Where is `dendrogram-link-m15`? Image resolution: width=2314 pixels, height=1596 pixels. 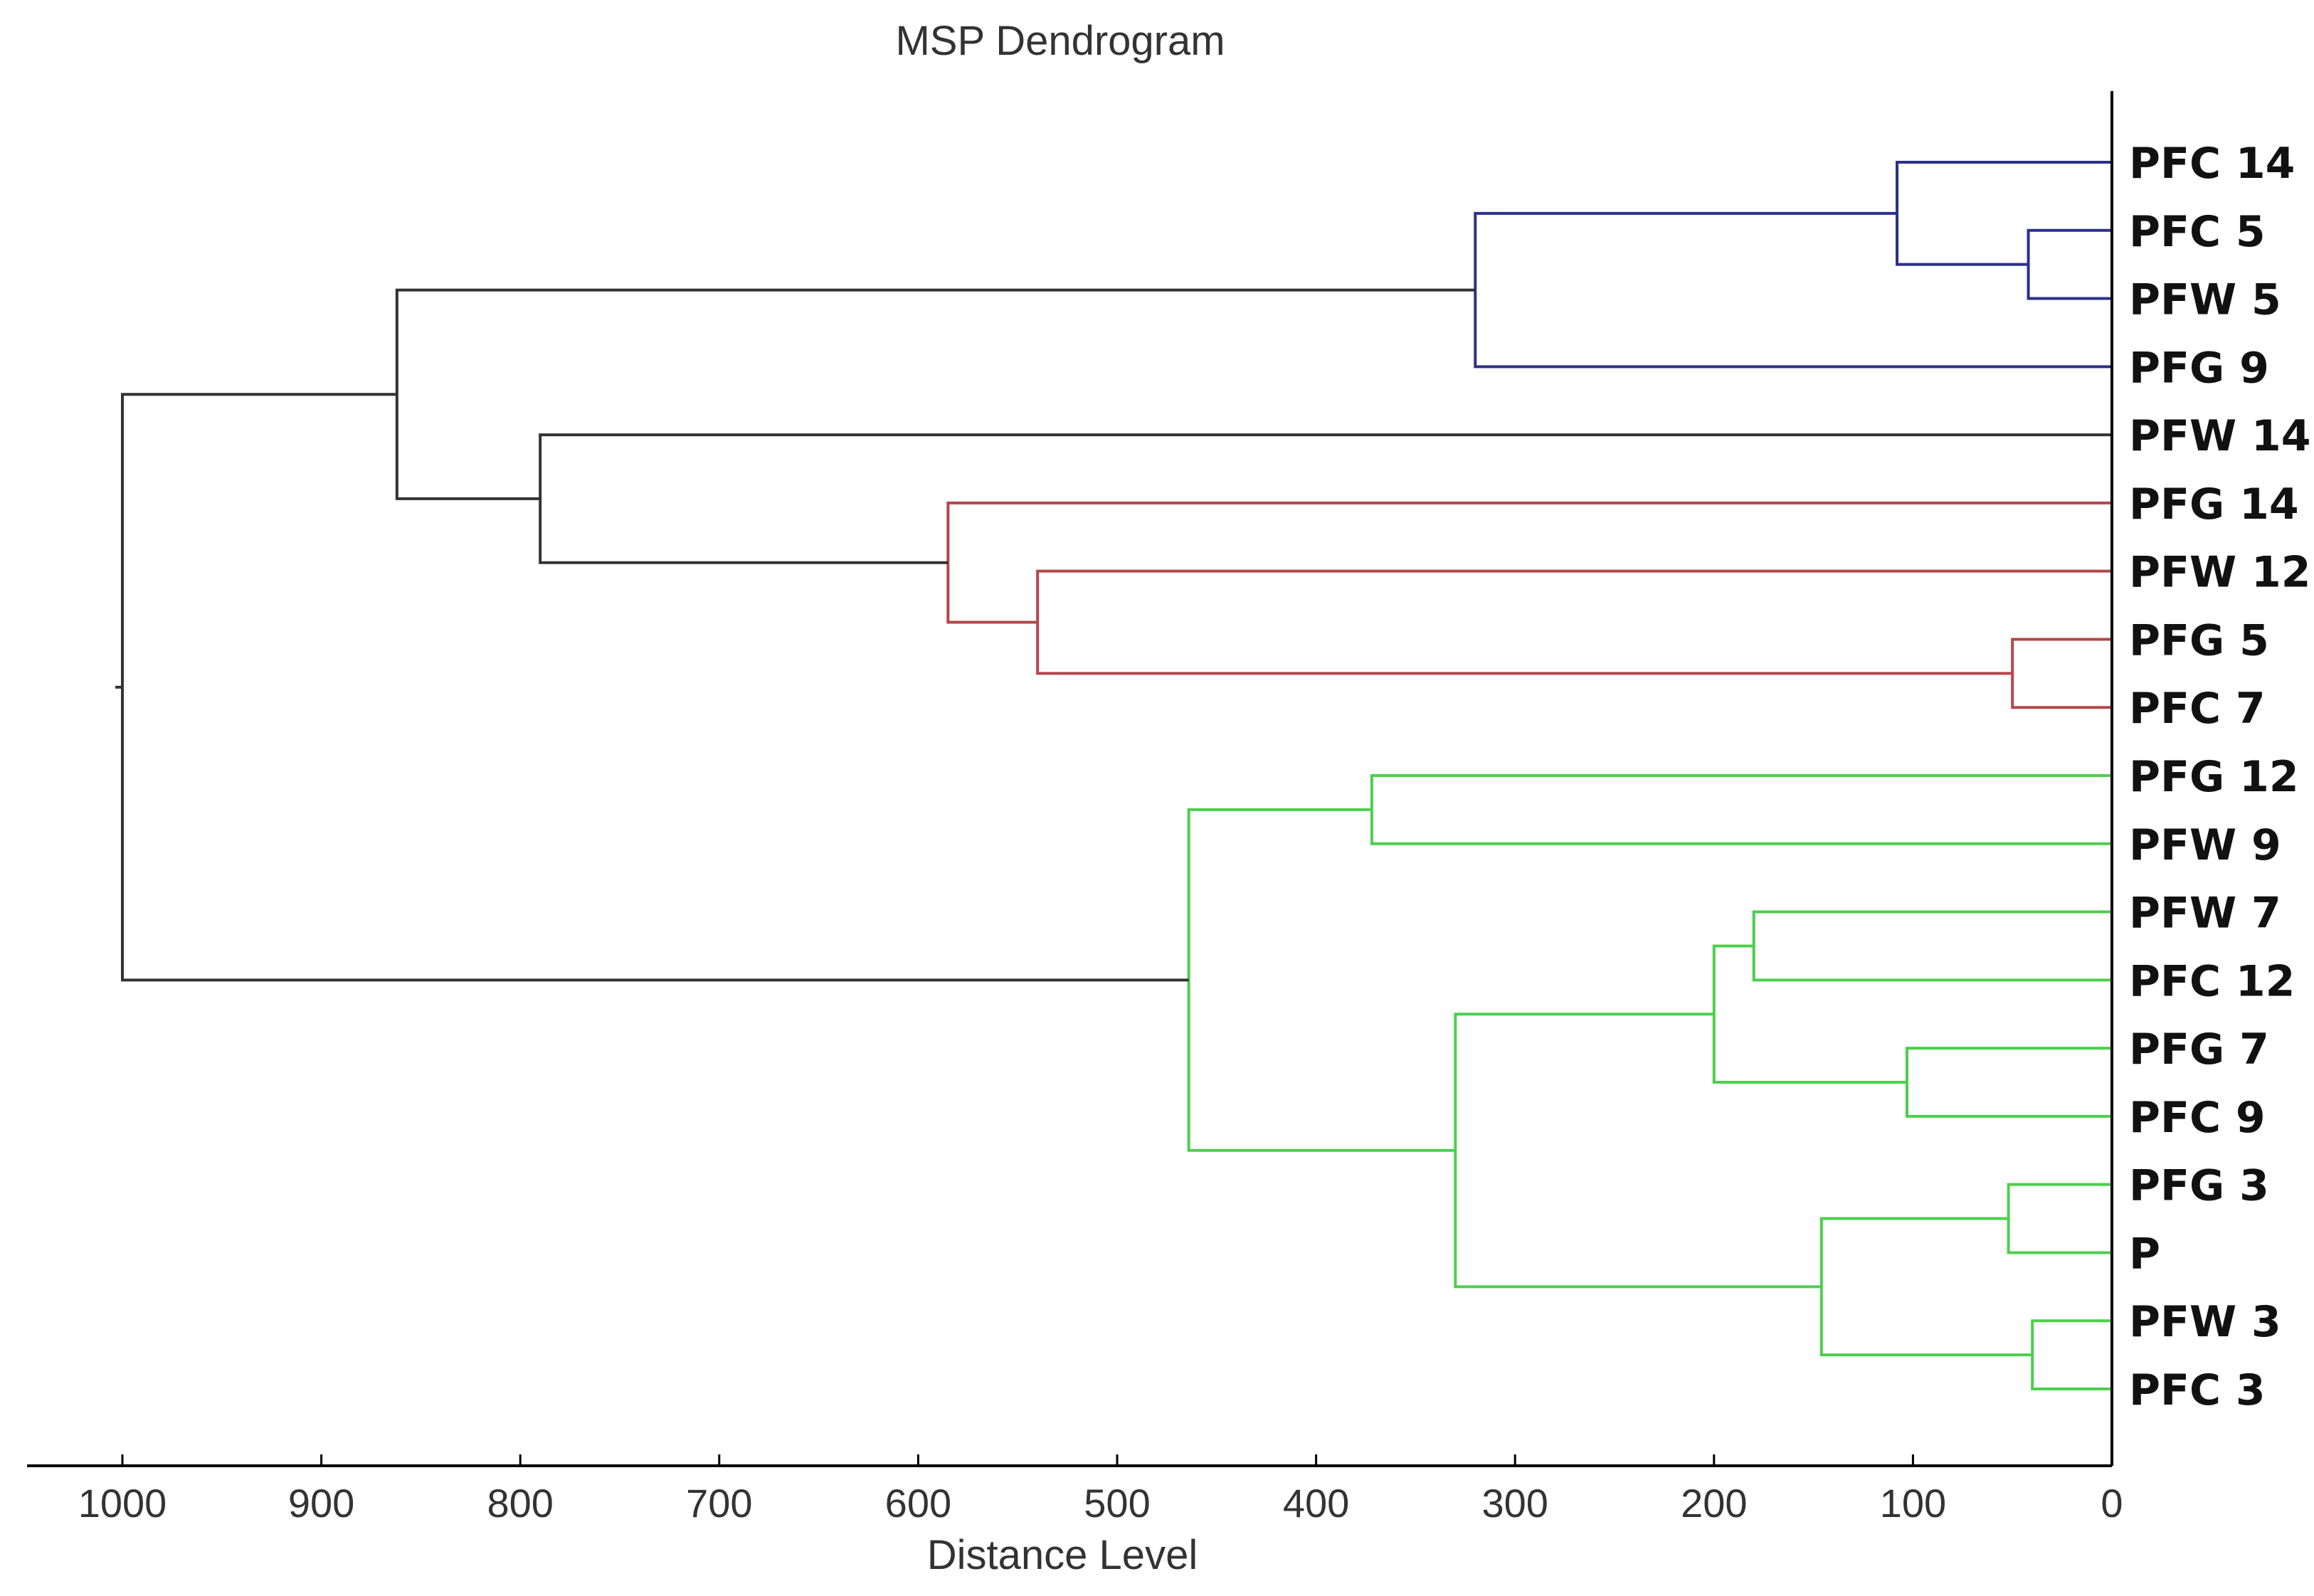
dendrogram-link-m15 is located at coordinates (1926, 1287).